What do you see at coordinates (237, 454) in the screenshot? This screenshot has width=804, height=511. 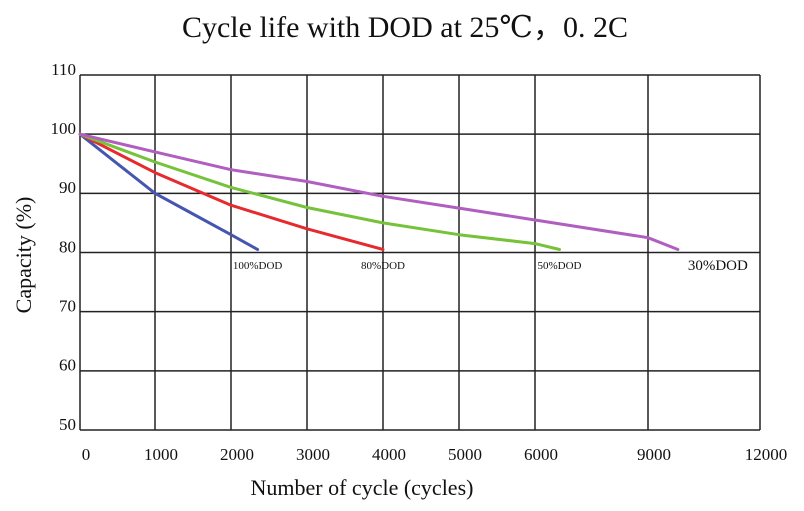 I see `x-tick-label: 2000` at bounding box center [237, 454].